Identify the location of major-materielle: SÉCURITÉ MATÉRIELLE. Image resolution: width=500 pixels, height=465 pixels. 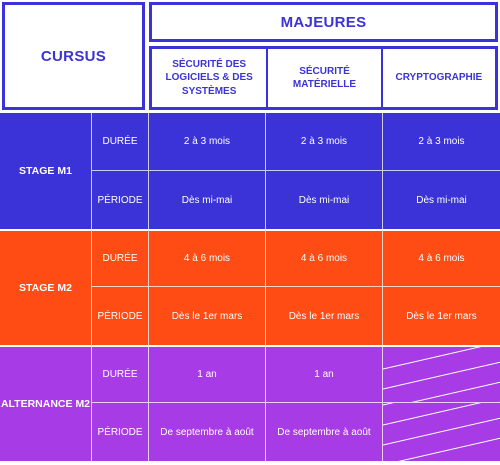
(323, 78).